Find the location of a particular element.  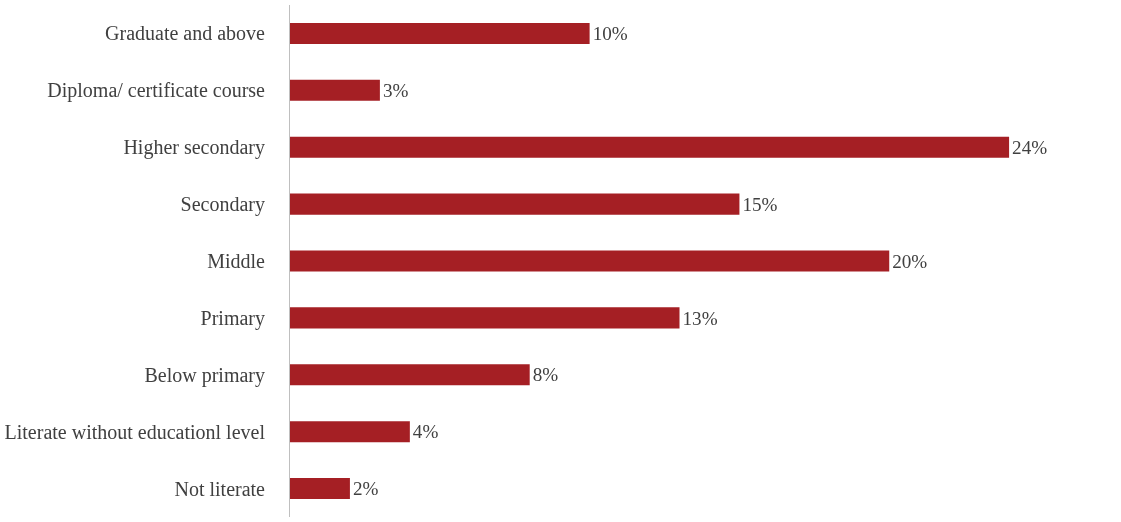

data-label: 2% is located at coordinates (365, 489).